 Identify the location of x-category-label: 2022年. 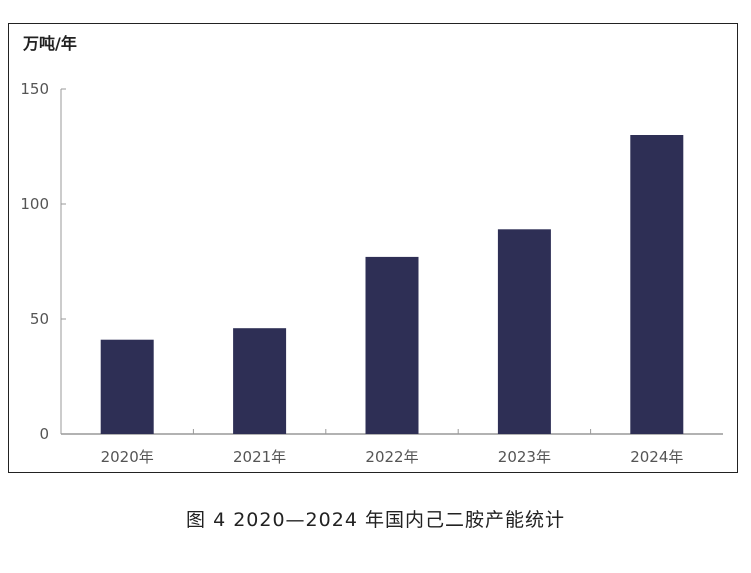
(391, 457).